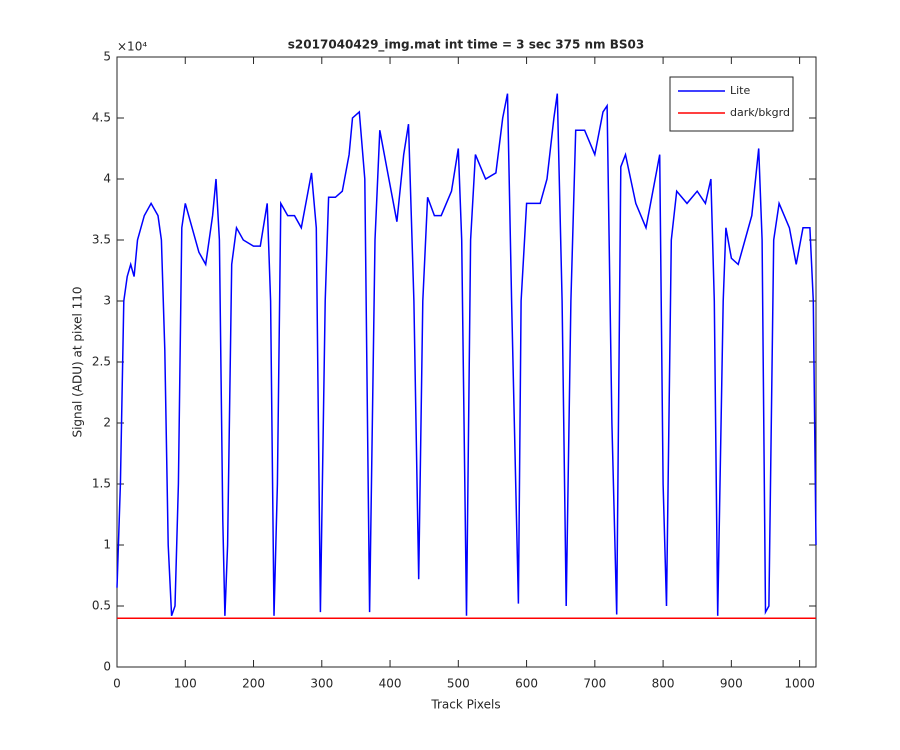 Image resolution: width=900 pixels, height=750 pixels. I want to click on x-tick-label: 100, so click(185, 684).